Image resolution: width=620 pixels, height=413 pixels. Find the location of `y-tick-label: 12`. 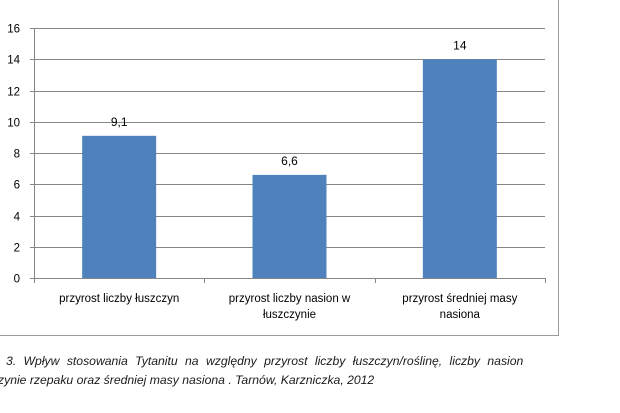

y-tick-label: 12 is located at coordinates (13, 93).